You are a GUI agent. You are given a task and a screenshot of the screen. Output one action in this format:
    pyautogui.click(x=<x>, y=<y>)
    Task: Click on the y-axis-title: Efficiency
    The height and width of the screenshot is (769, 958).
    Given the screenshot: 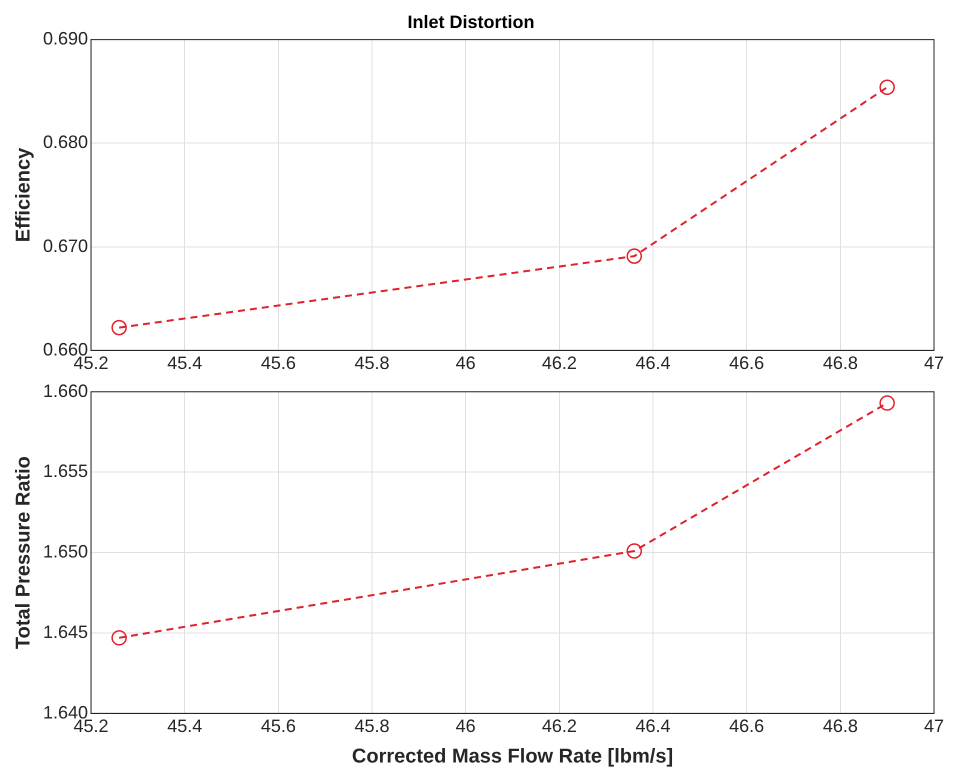 What is the action you would take?
    pyautogui.click(x=23, y=194)
    